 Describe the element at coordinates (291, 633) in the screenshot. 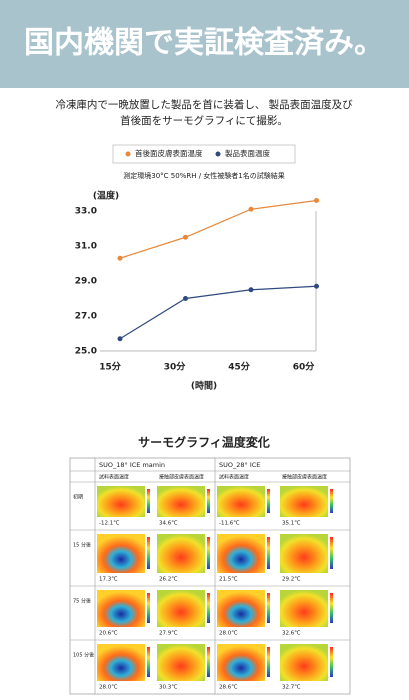

I see `cell-temp: 32.6℃` at that location.